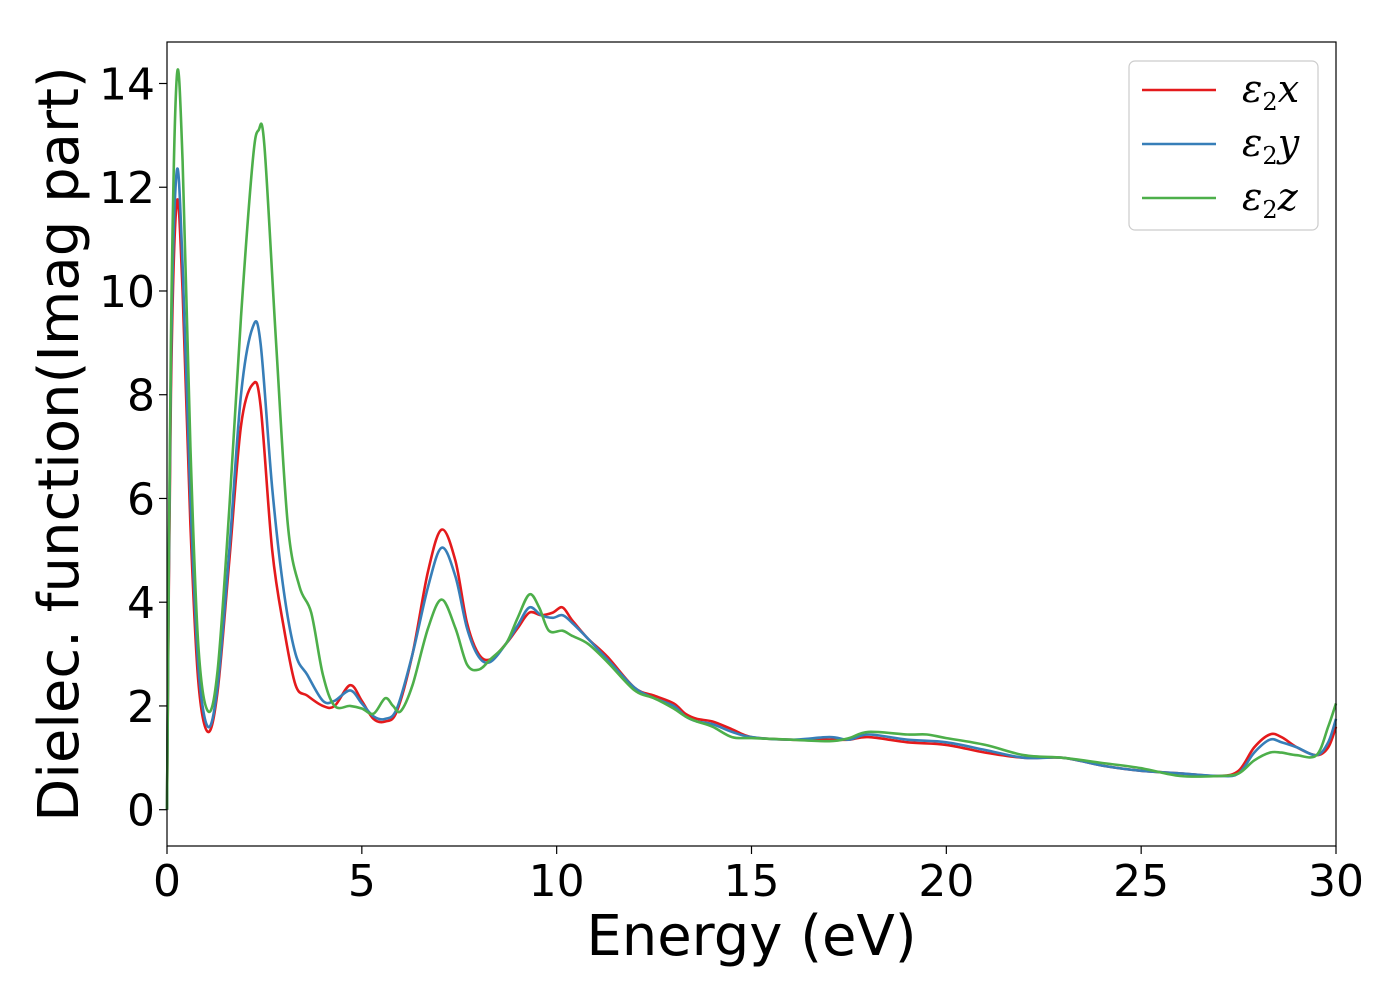  Describe the element at coordinates (141, 811) in the screenshot. I see `y-tick-label: 0` at that location.